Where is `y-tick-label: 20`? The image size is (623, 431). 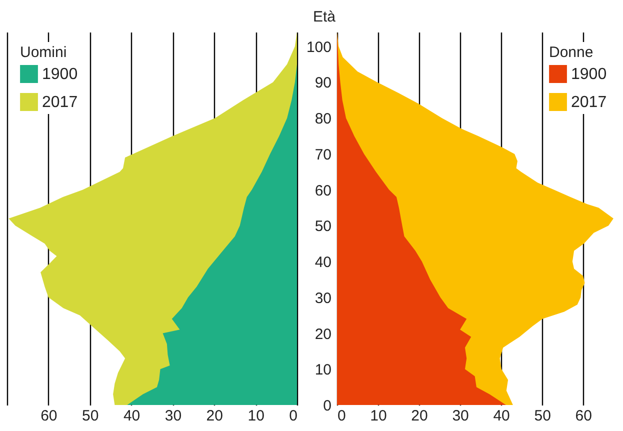 y-tick-label: 20 is located at coordinates (323, 334).